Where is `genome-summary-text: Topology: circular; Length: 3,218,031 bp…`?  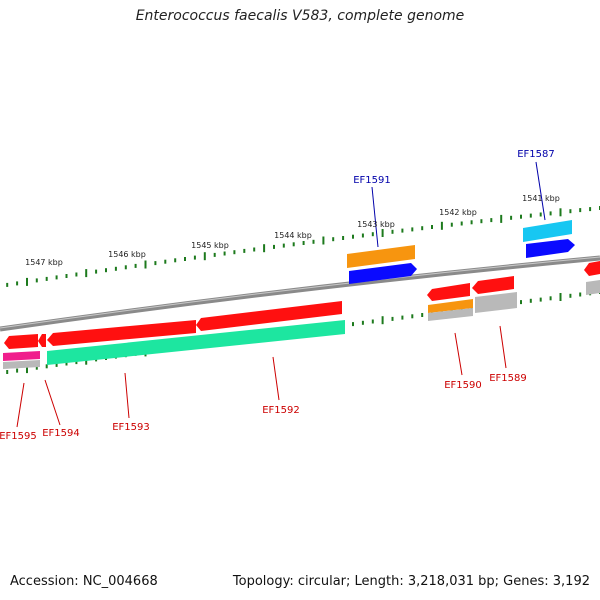 genome-summary-text: Topology: circular; Length: 3,218,031 bp… is located at coordinates (411, 581).